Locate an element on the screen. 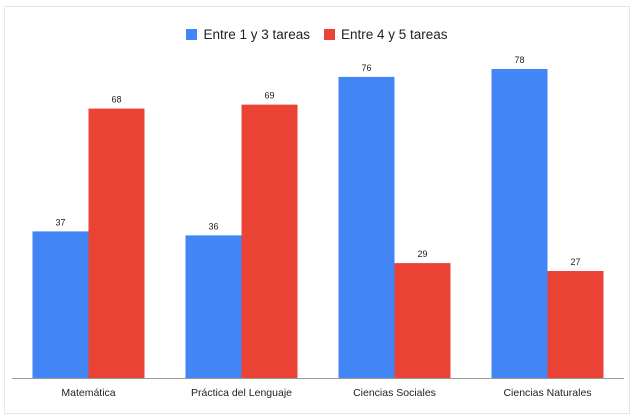 The image size is (634, 418). data-label-series-1-2: 76 is located at coordinates (366, 68).